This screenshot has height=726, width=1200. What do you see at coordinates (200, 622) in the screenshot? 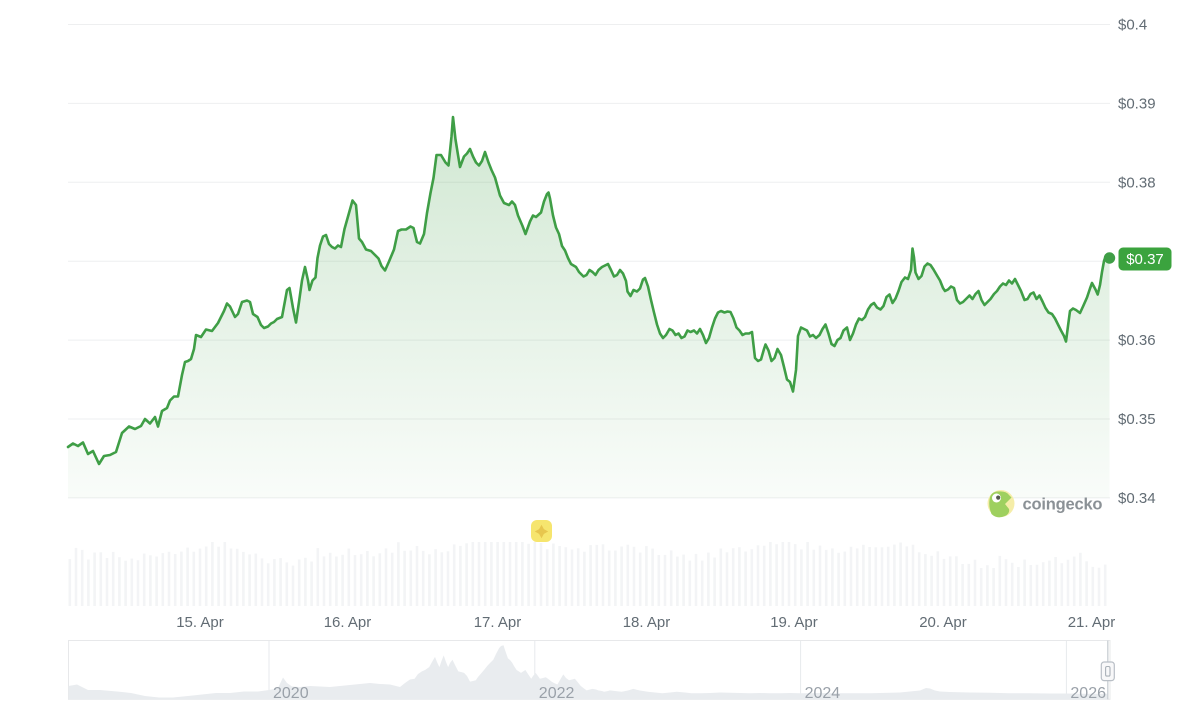
I see `svg-text: 15. Apr` at bounding box center [200, 622].